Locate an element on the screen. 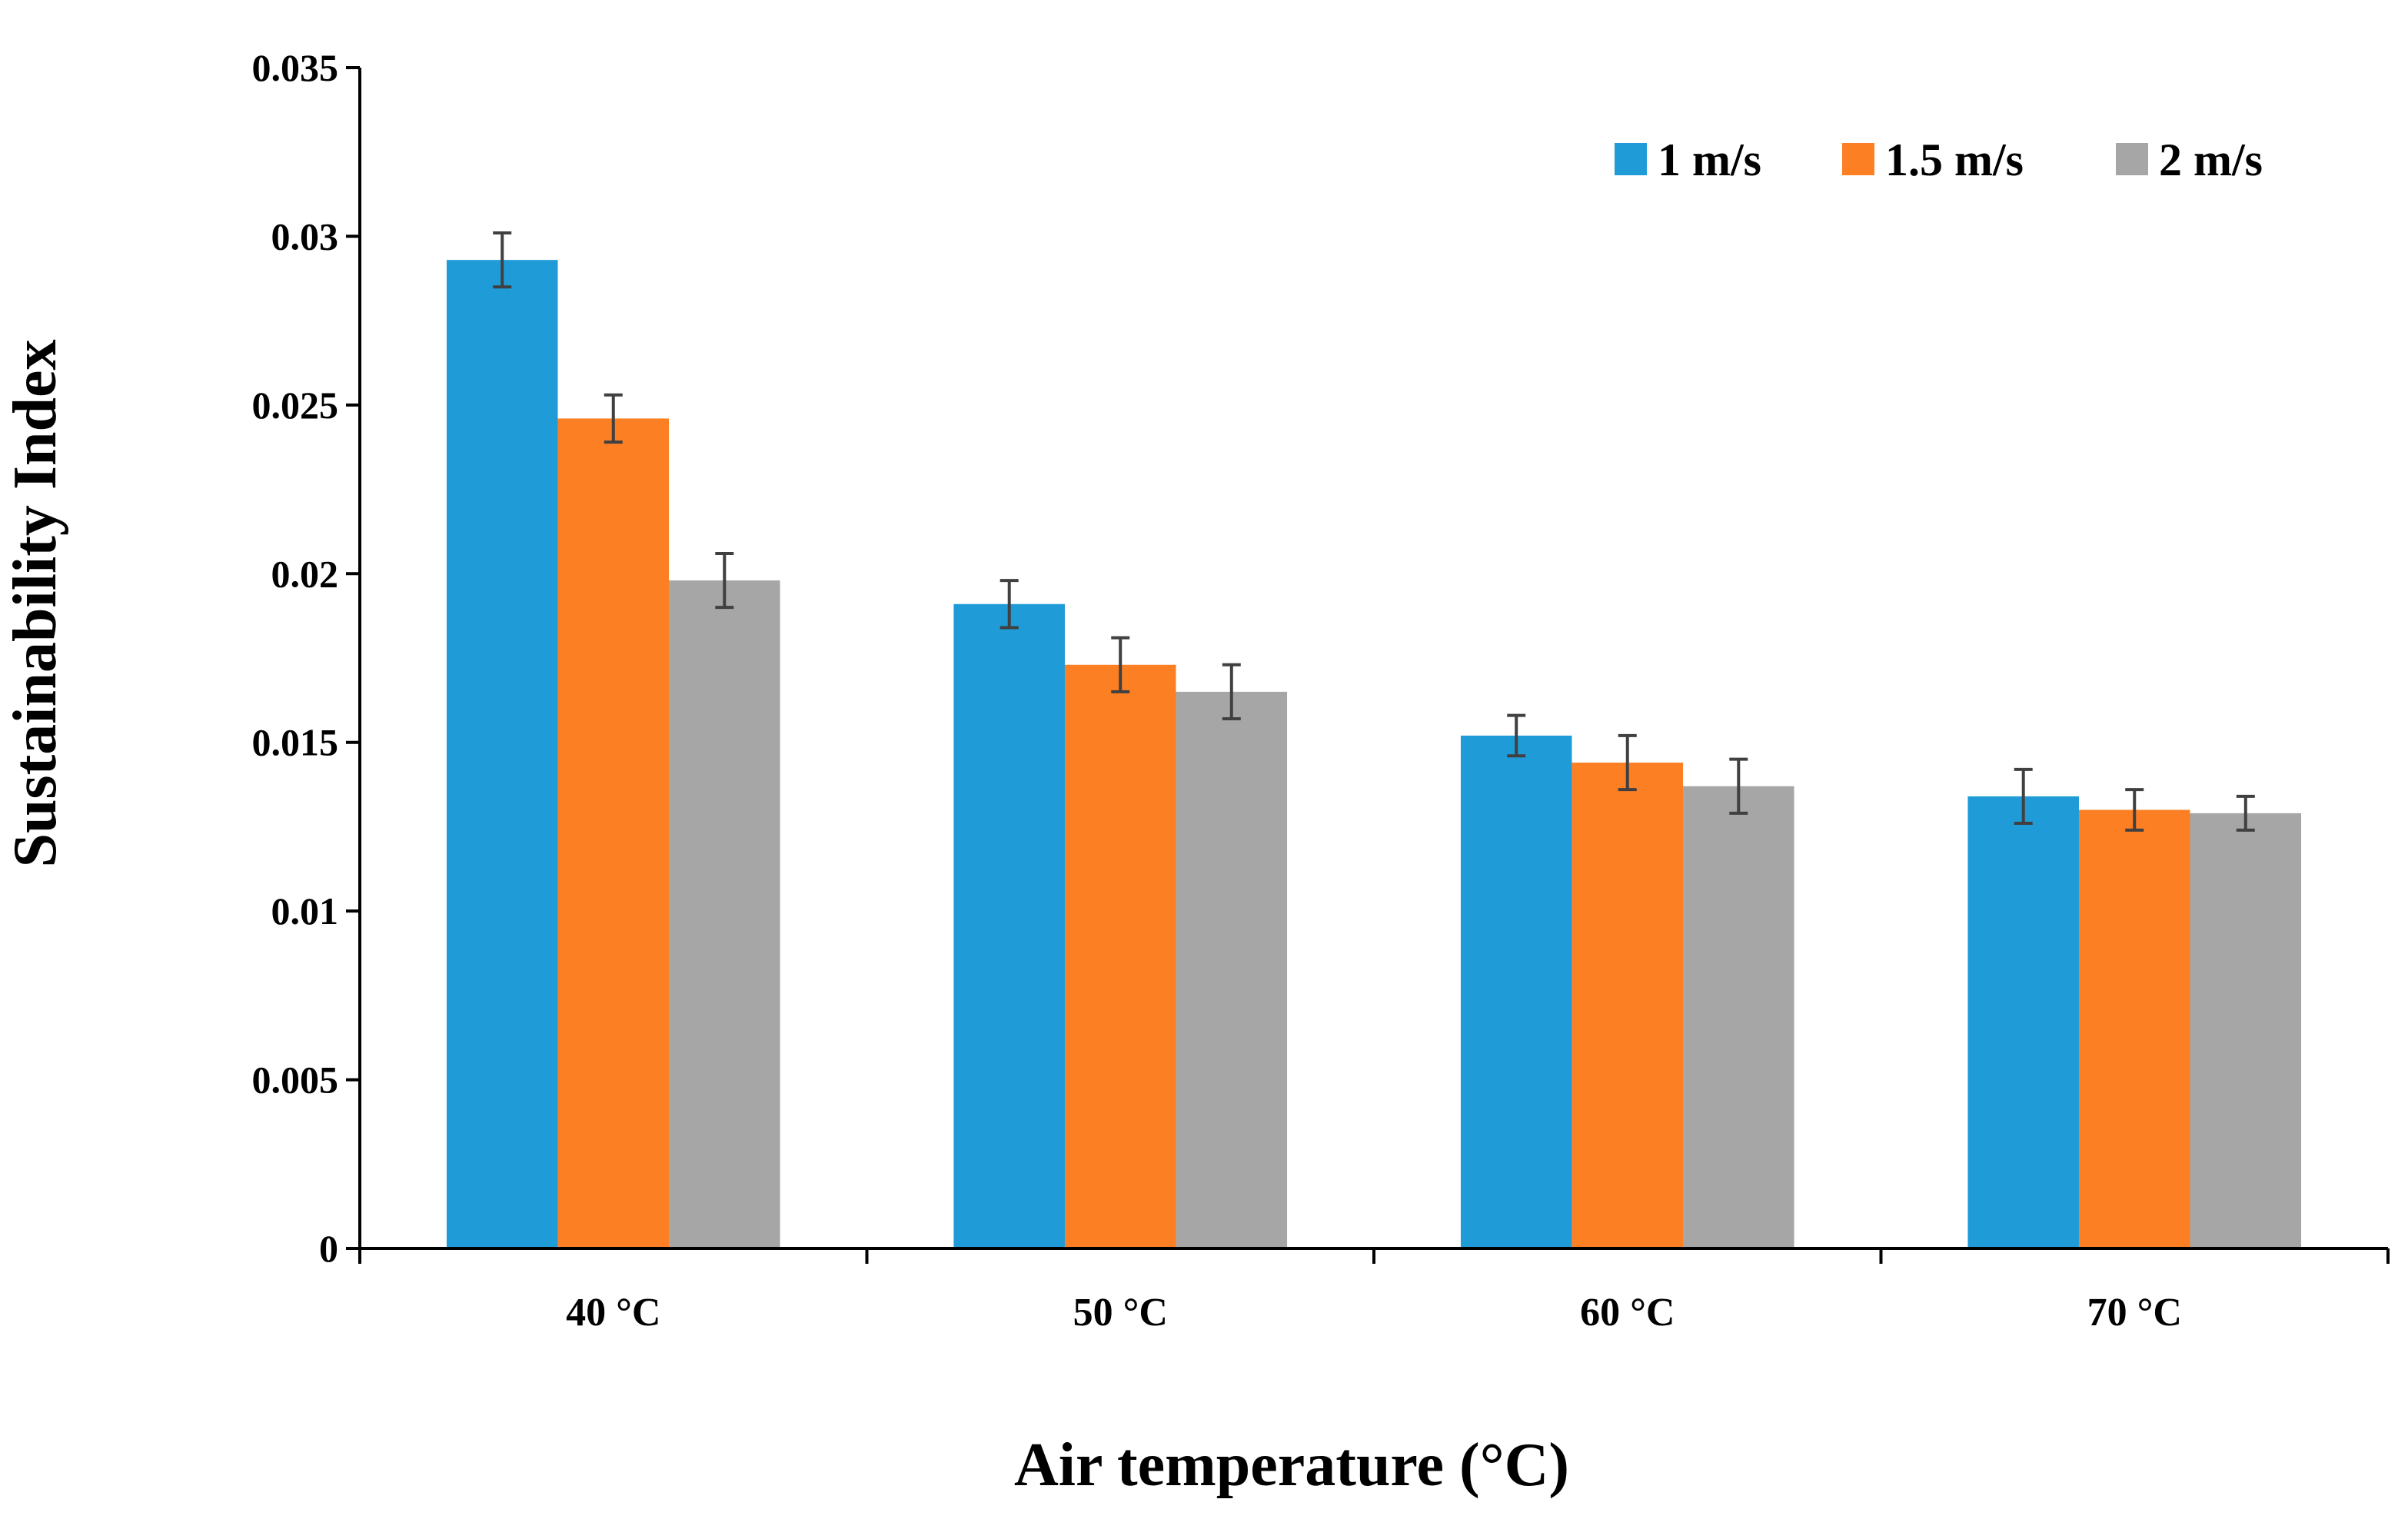 The image size is (2408, 1529). x-category-label: 70 °C is located at coordinates (2134, 1313).